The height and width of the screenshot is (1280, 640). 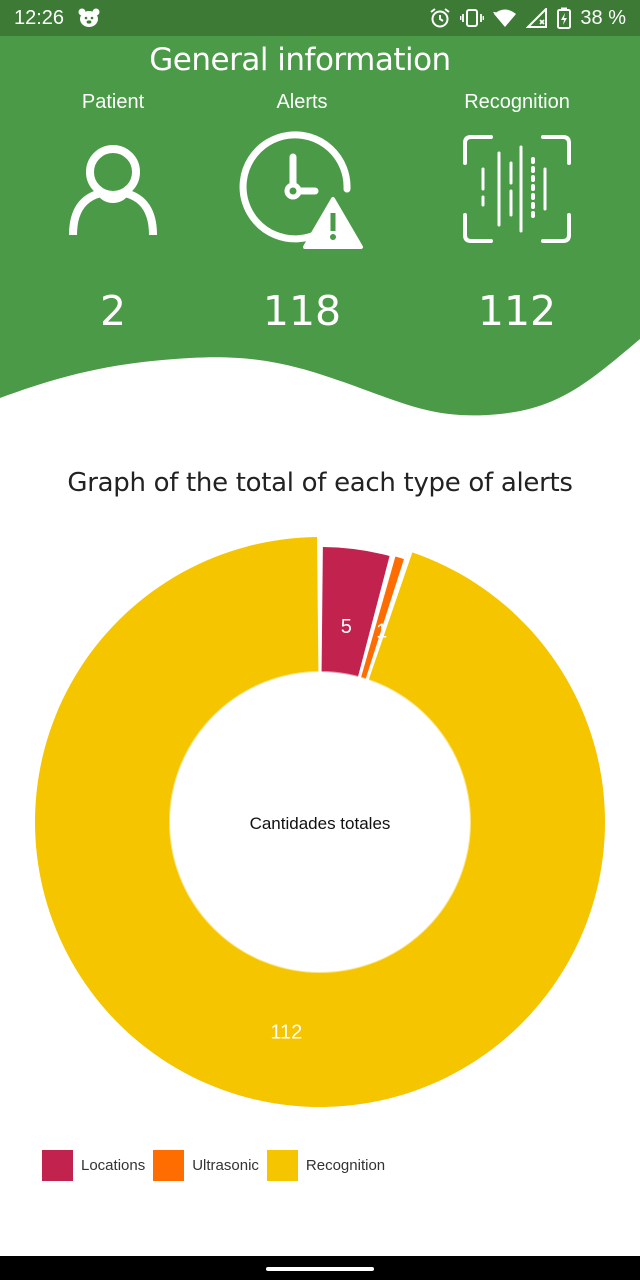 What do you see at coordinates (302, 188) in the screenshot?
I see `clock-alert-icon` at bounding box center [302, 188].